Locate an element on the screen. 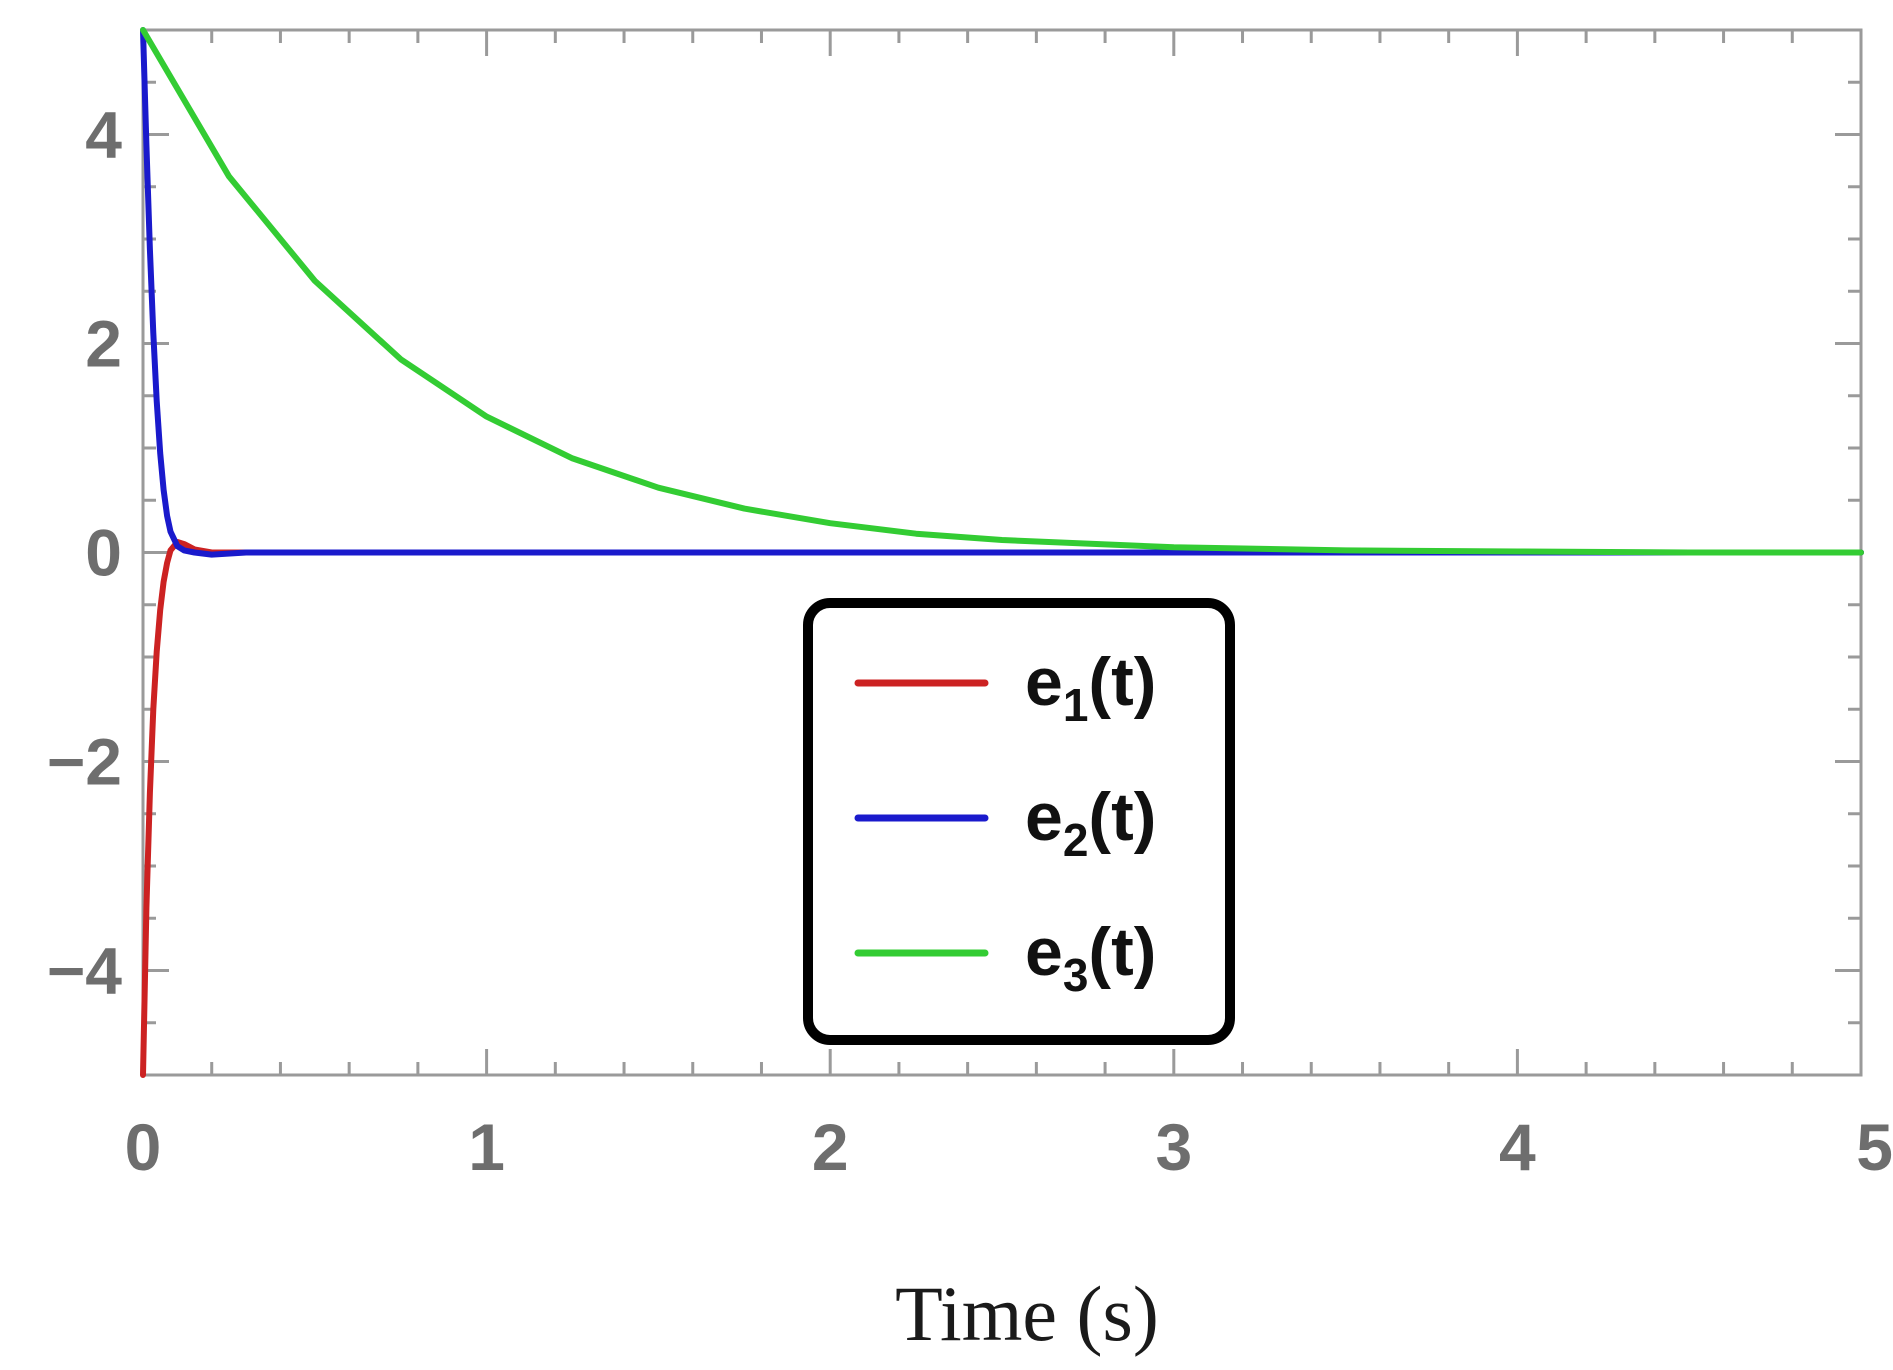 Image resolution: width=1893 pixels, height=1370 pixels. x-tick-labels: 0 1 2 3 4 5 is located at coordinates (1009, 1147).